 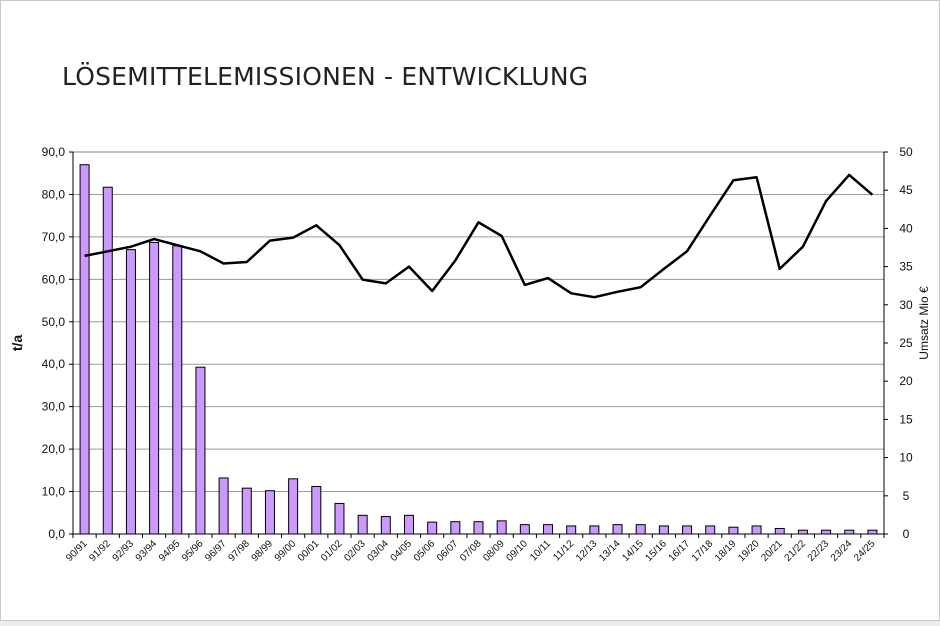 What do you see at coordinates (563, 550) in the screenshot?
I see `x-tick-label: 11/12` at bounding box center [563, 550].